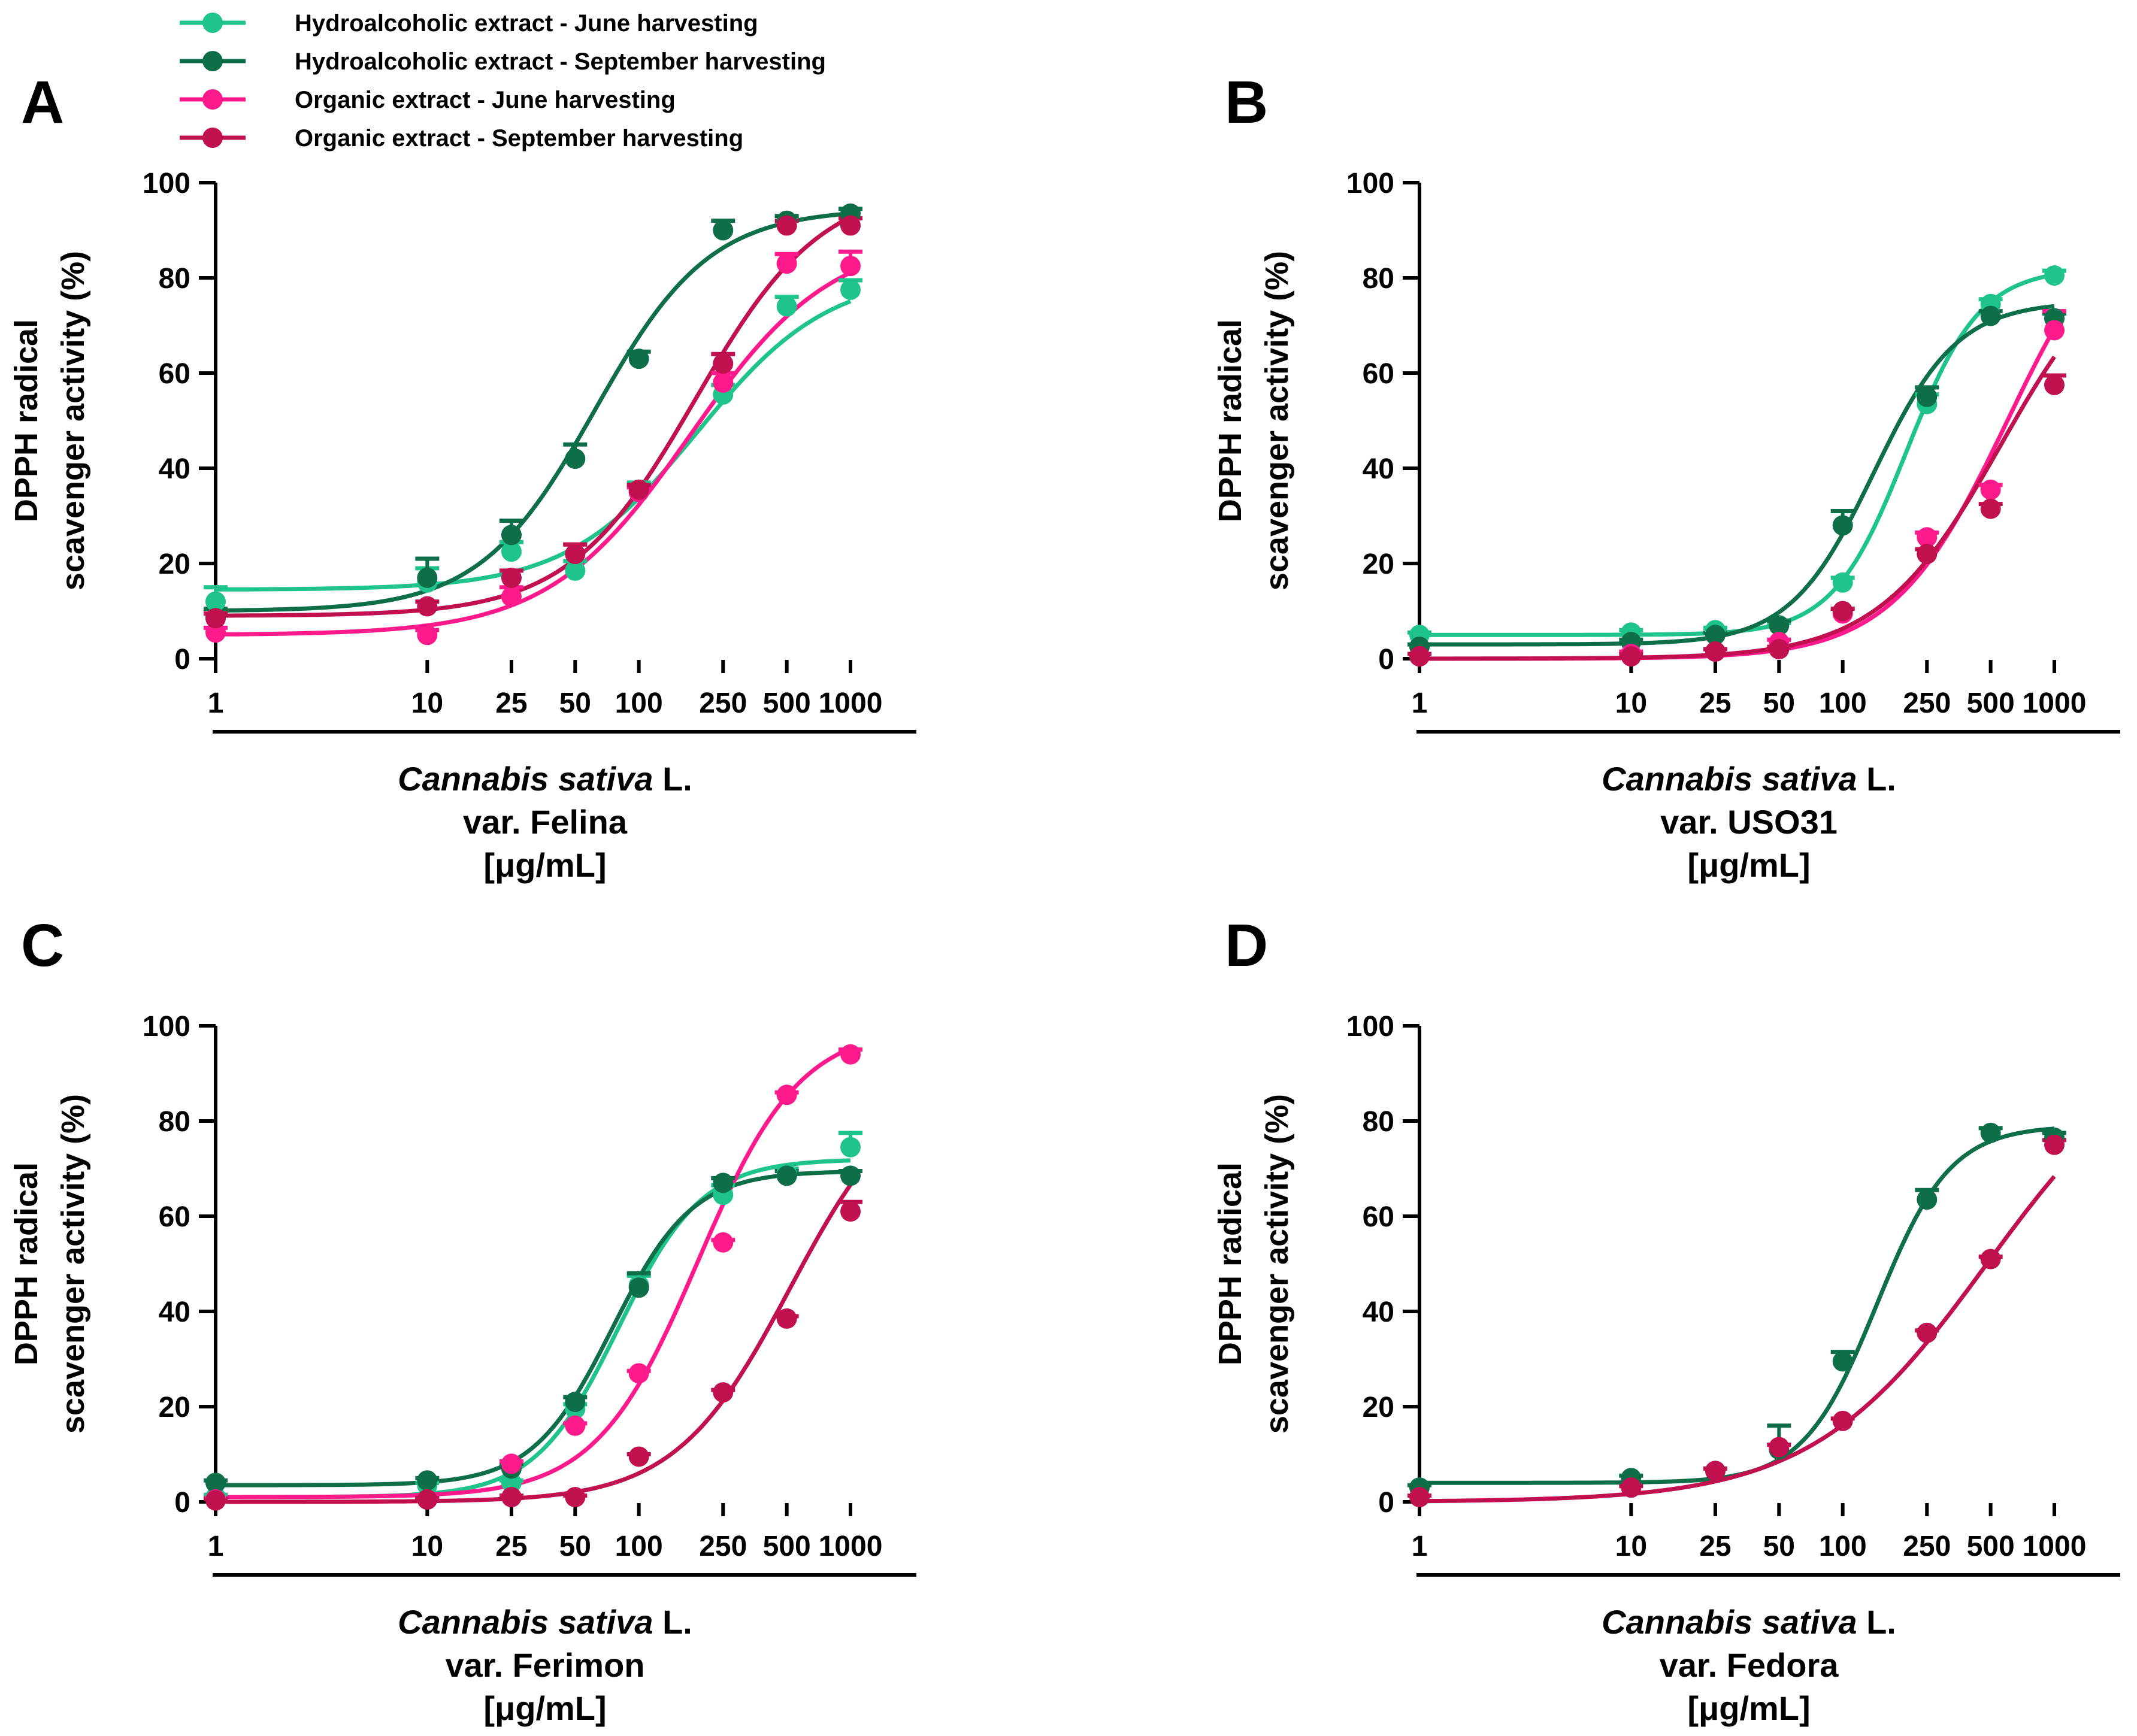  I want to click on y-tick-label: 0, so click(182, 659).